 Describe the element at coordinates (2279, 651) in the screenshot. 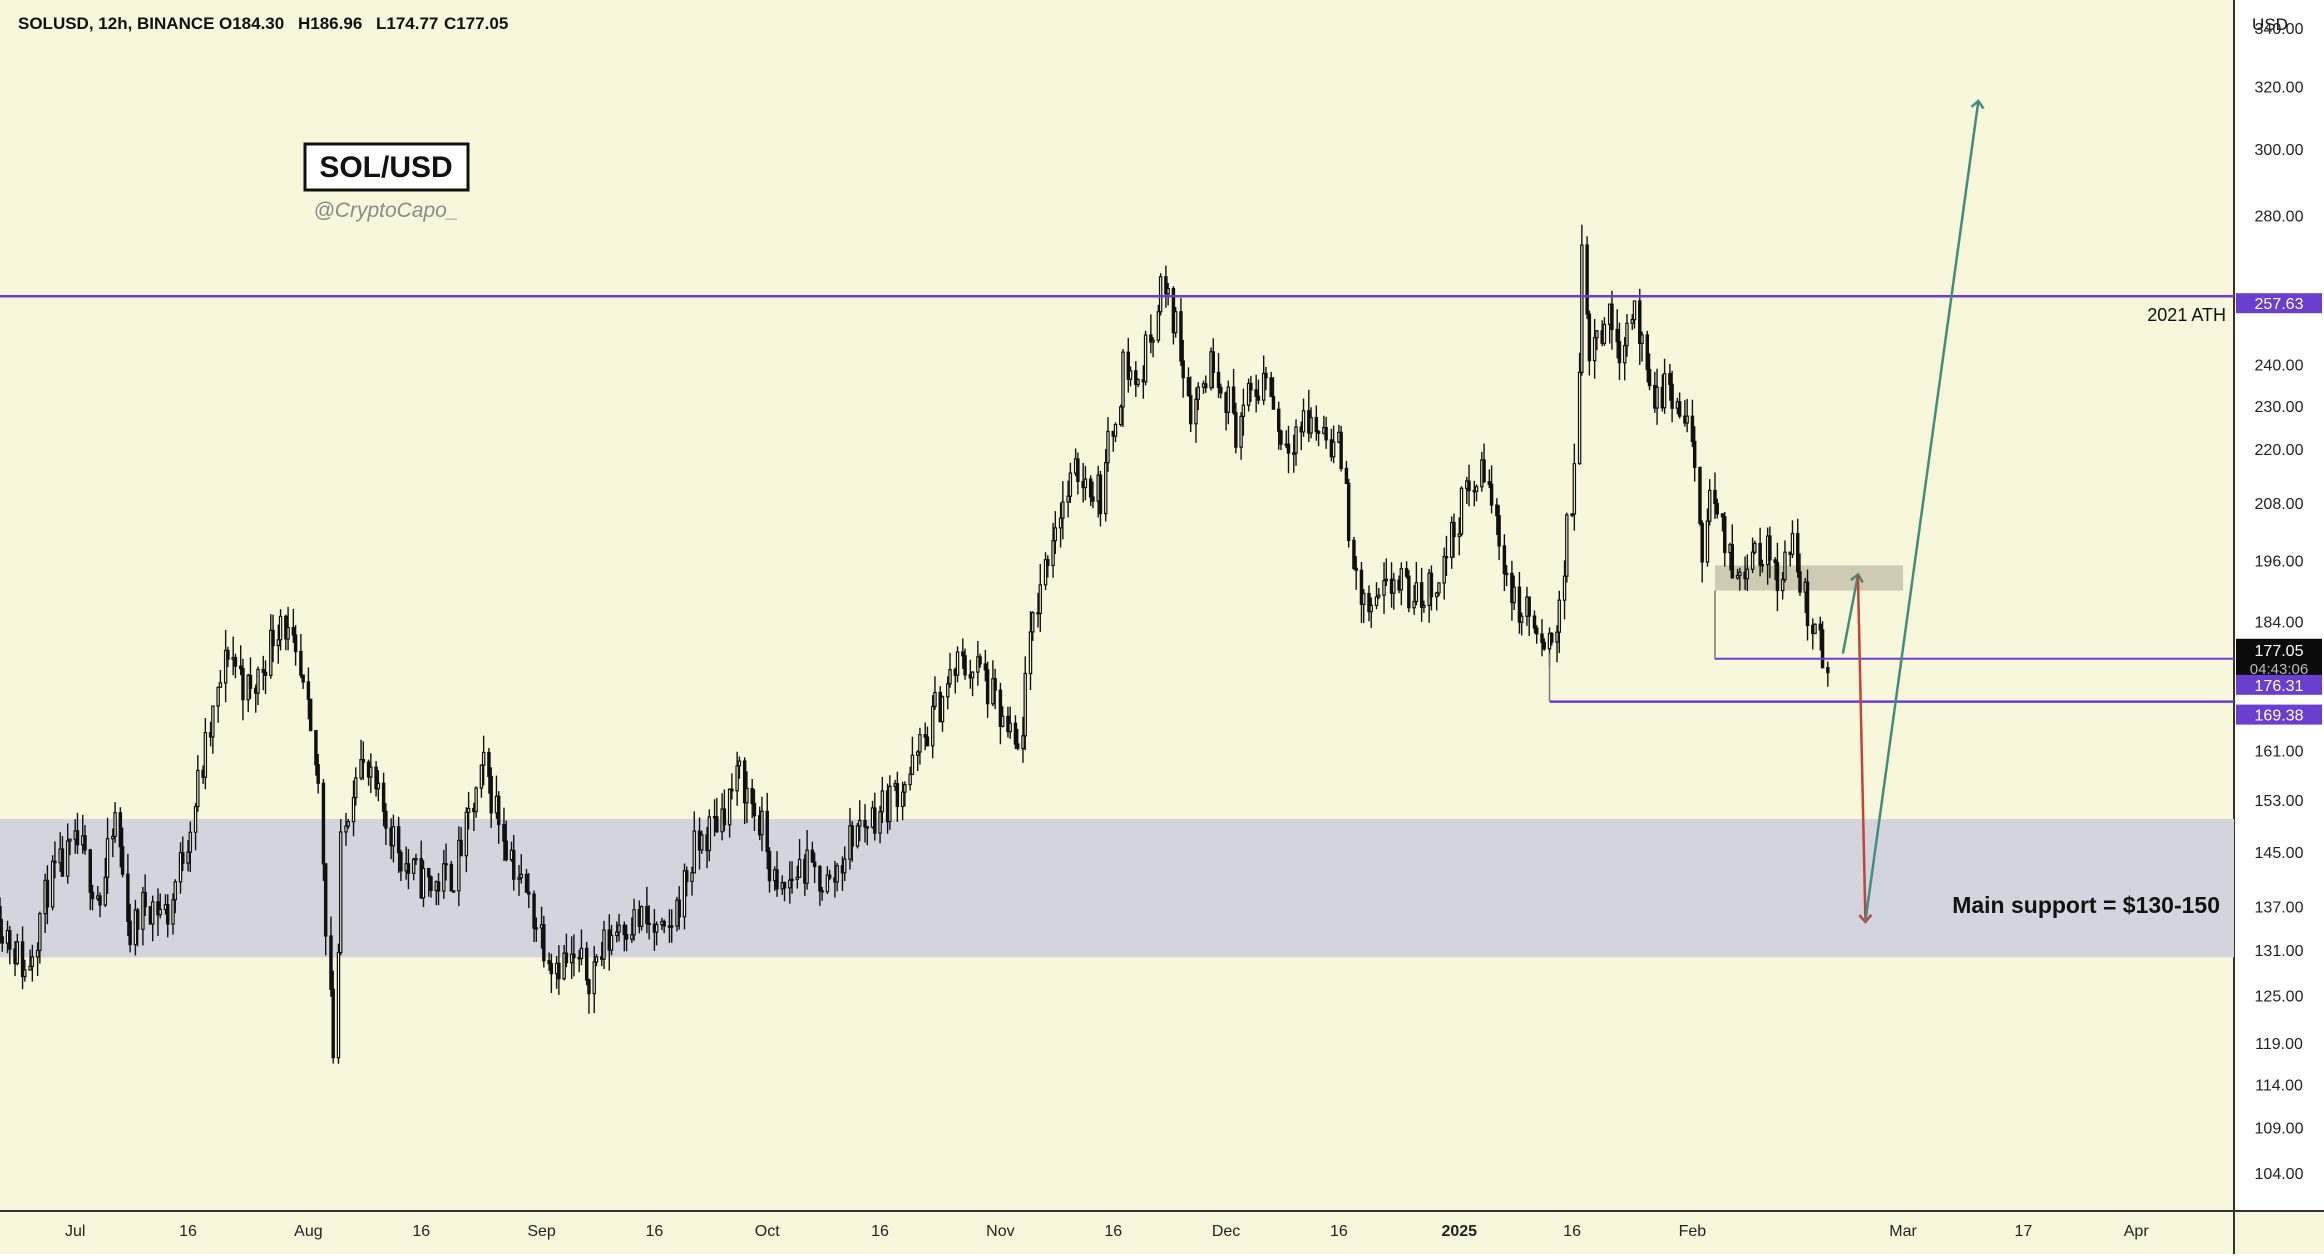

I see `tag-current-label: 177.05` at that location.